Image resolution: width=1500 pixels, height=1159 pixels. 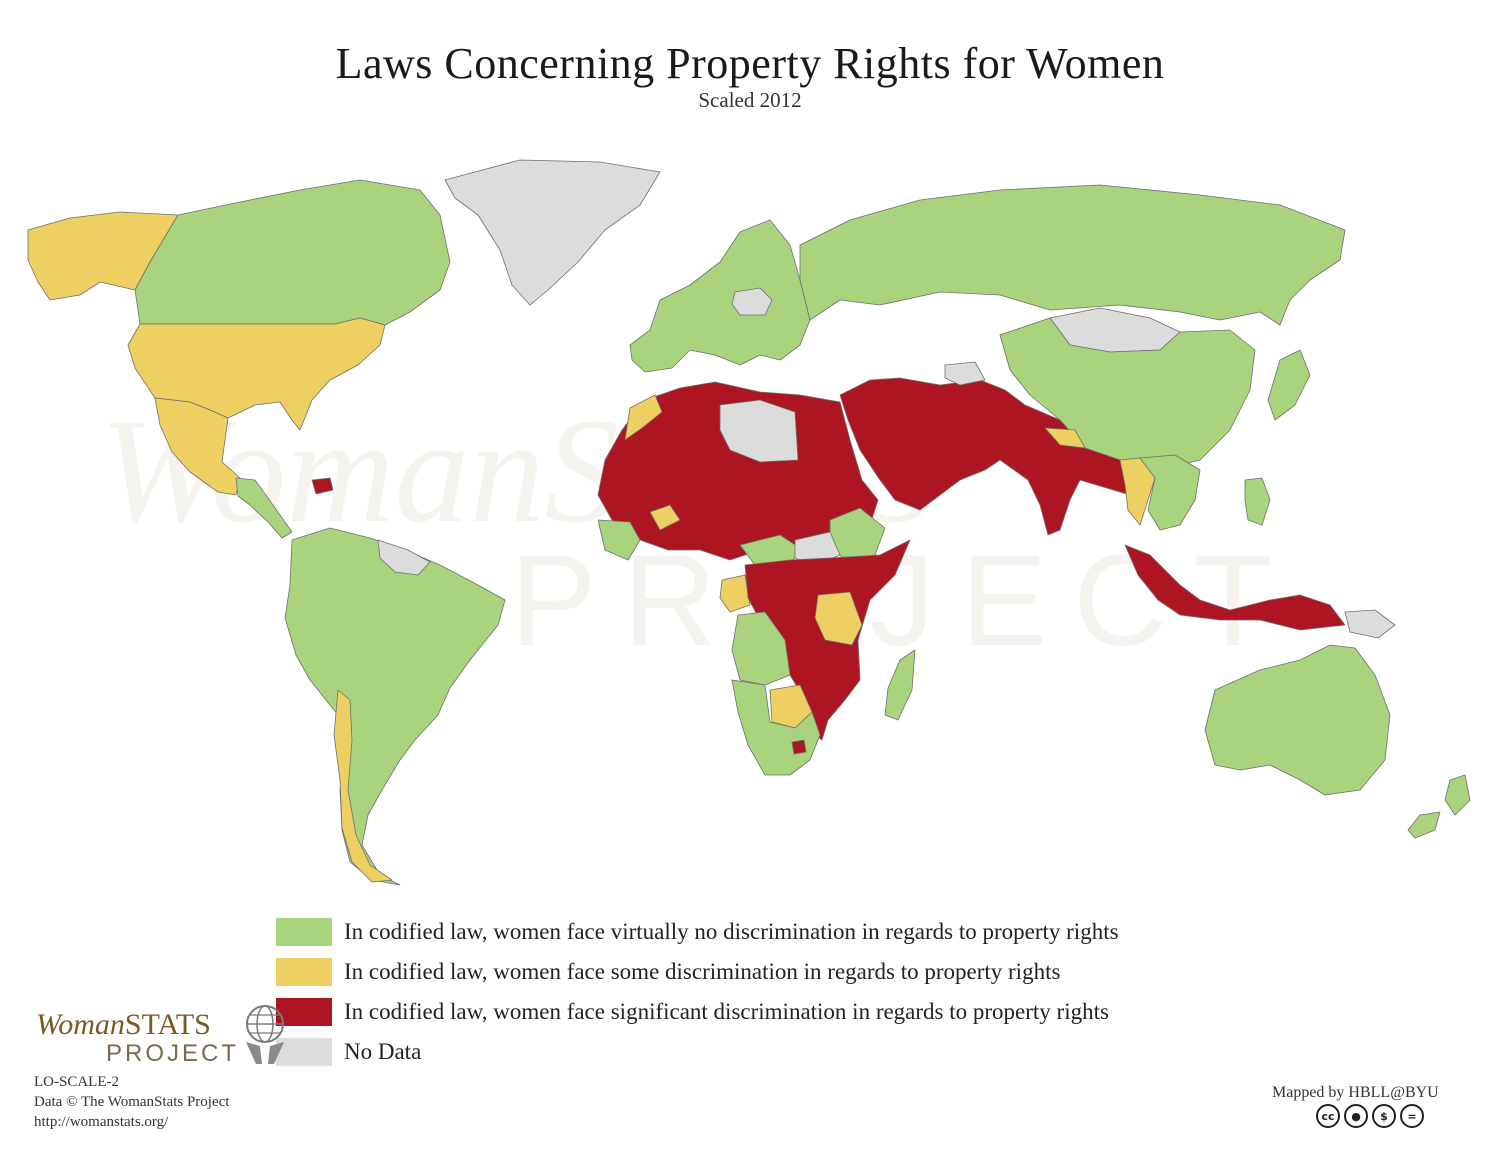 What do you see at coordinates (1370, 624) in the screenshot?
I see `region-papua-new-guinea` at bounding box center [1370, 624].